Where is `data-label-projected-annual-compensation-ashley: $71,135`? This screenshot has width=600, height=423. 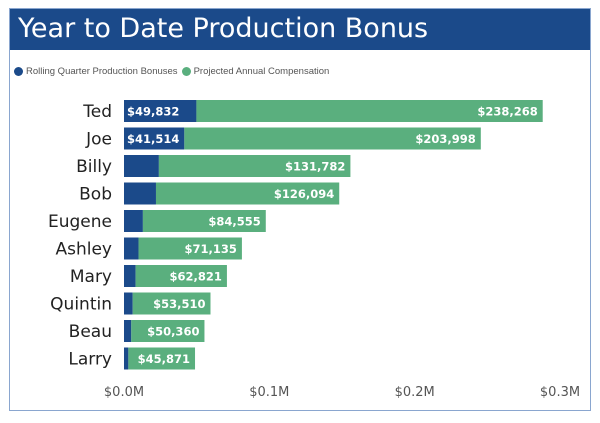
data-label-projected-annual-compensation-ashley: $71,135 is located at coordinates (211, 249).